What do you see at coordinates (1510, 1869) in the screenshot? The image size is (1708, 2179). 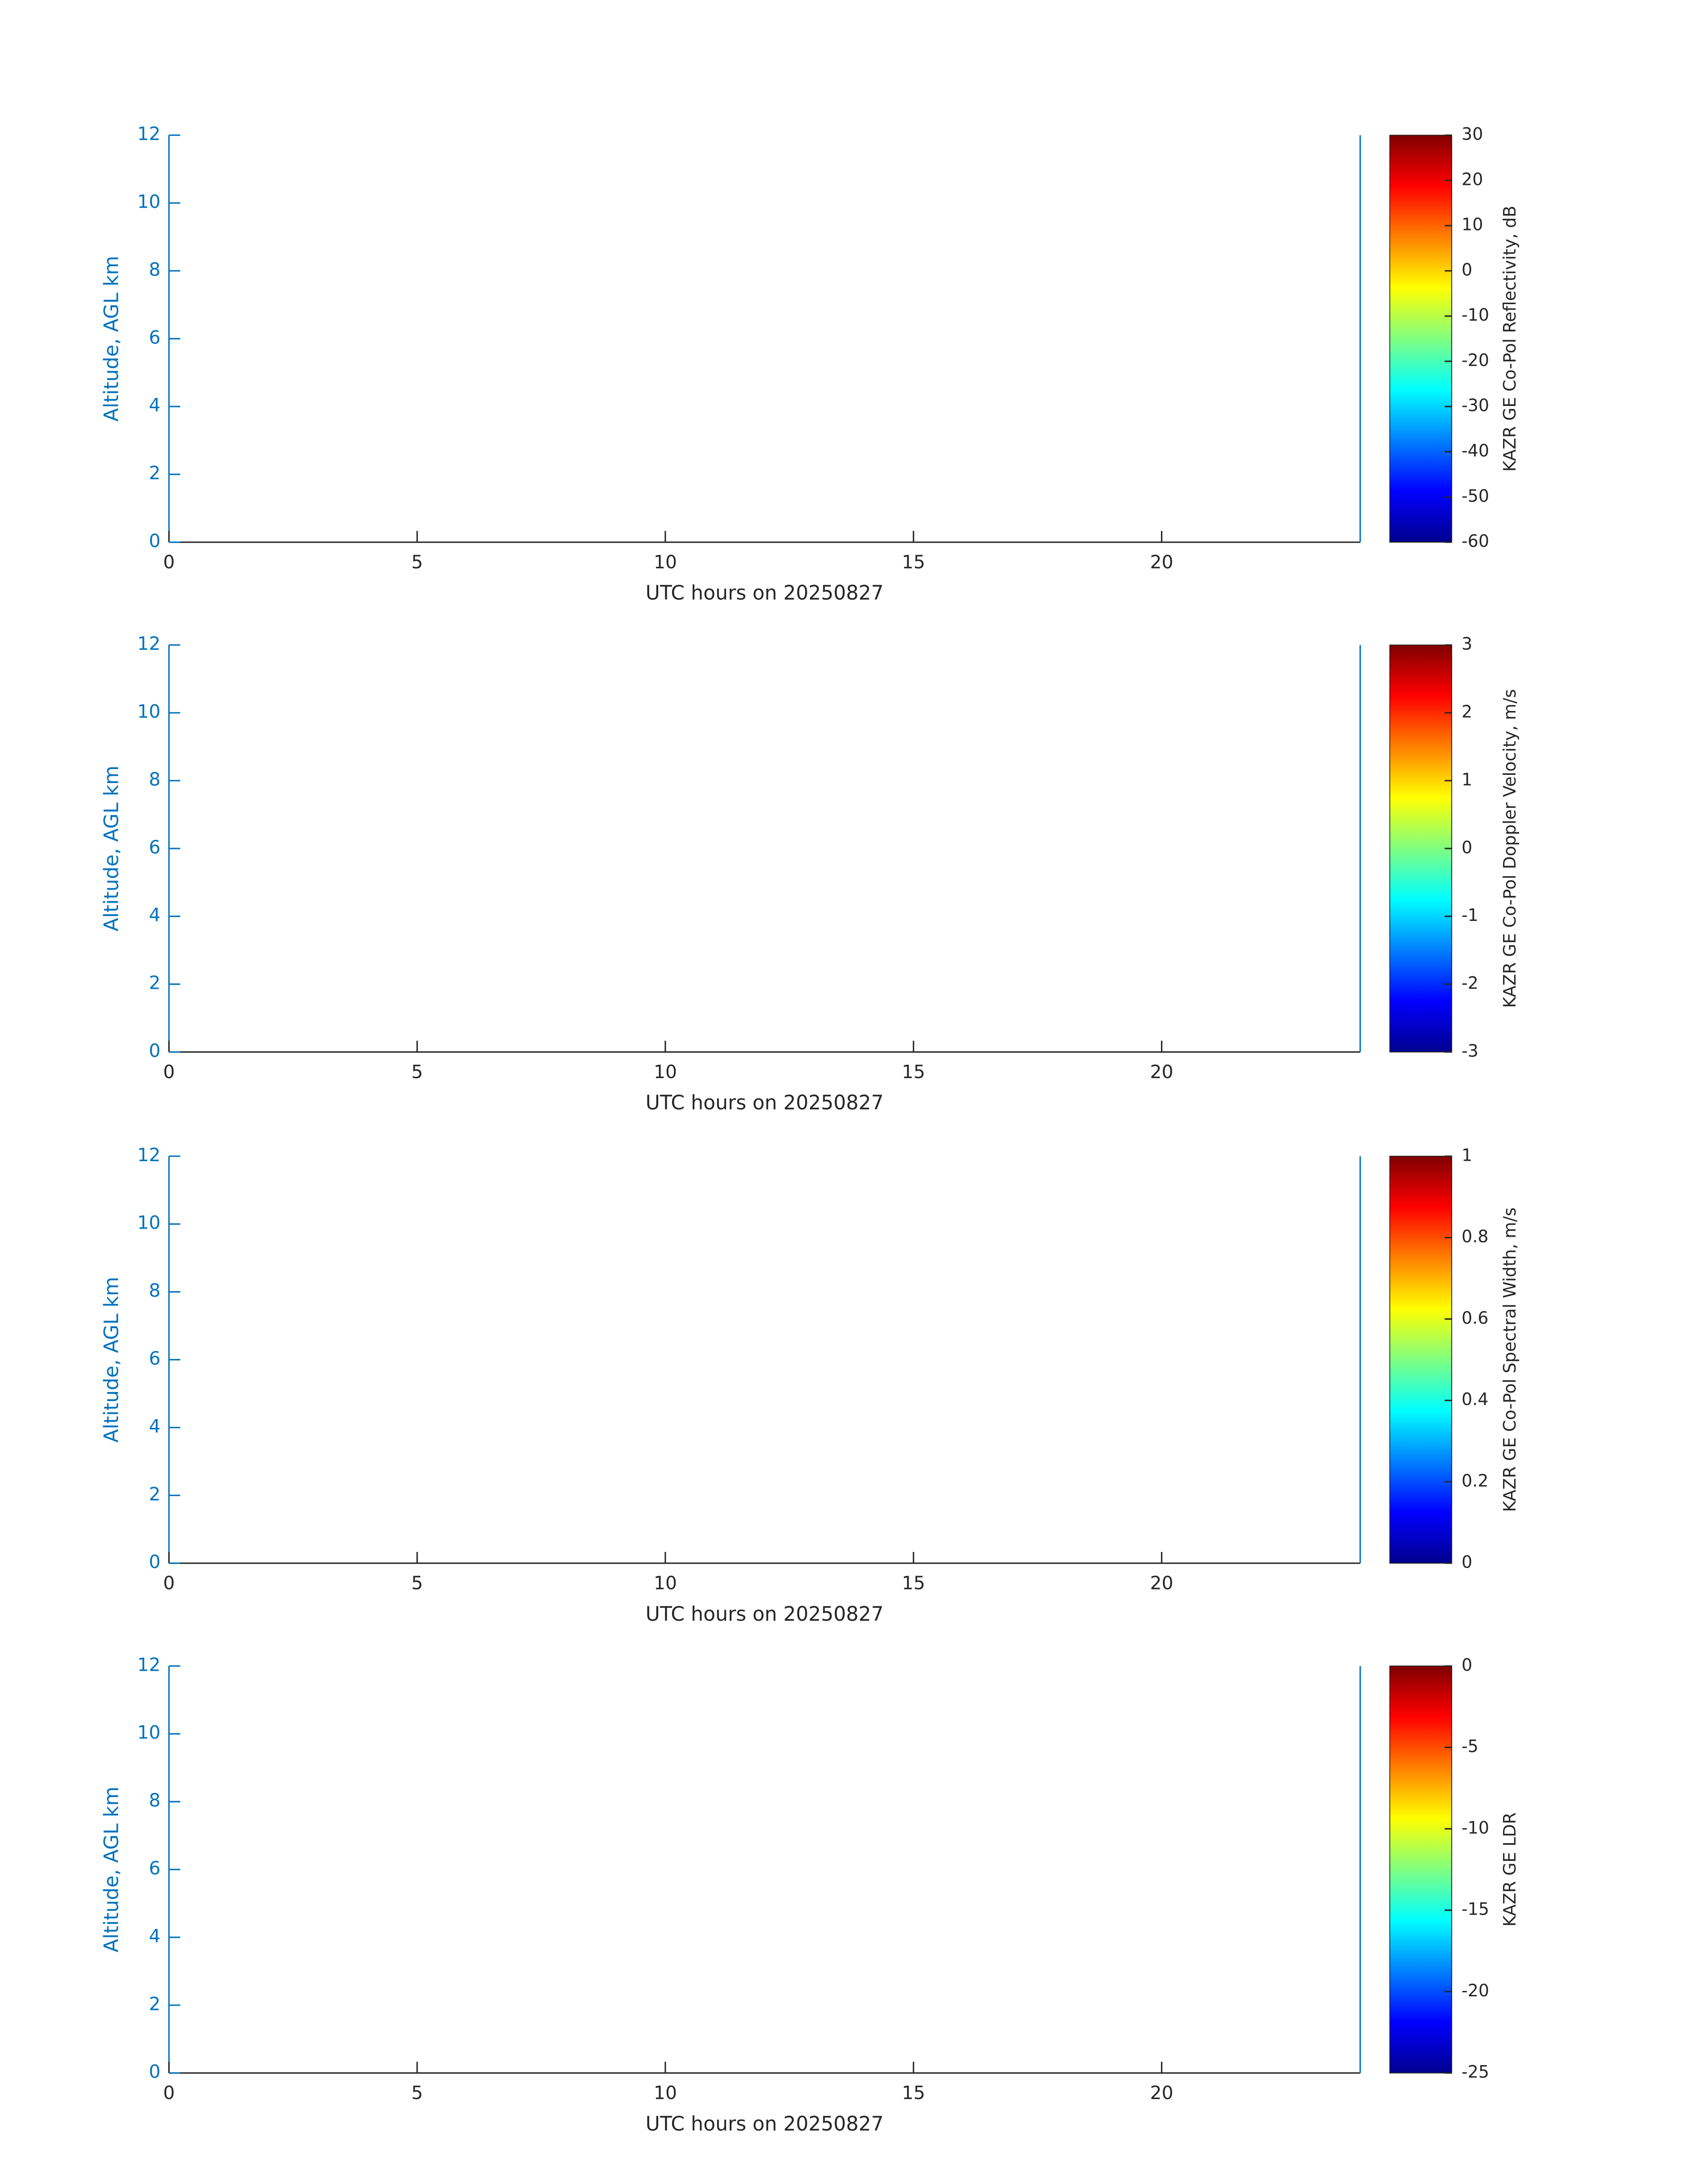 I see `colorbar-label: KAZR GE LDR` at bounding box center [1510, 1869].